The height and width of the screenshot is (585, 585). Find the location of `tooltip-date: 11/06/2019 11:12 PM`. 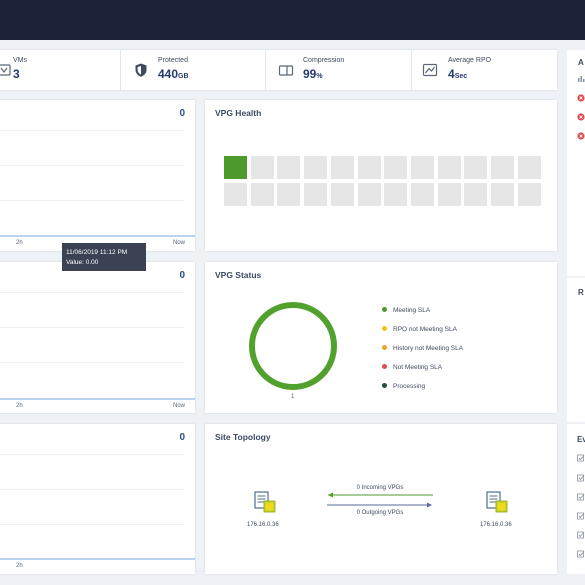

tooltip-date: 11/06/2019 11:12 PM is located at coordinates (97, 252).